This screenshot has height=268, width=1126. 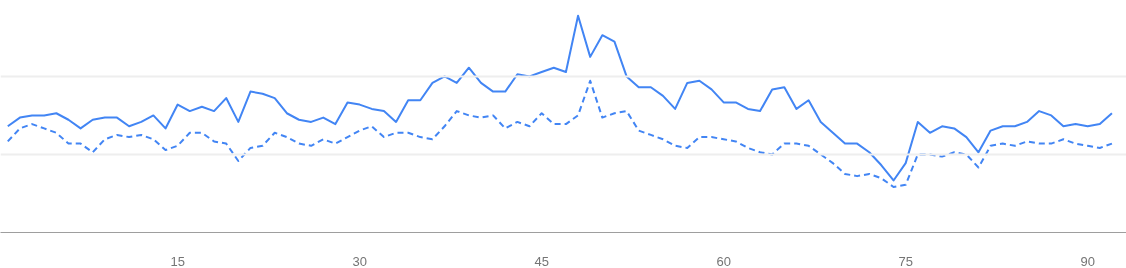 What do you see at coordinates (359, 260) in the screenshot?
I see `x-tick-label: 30` at bounding box center [359, 260].